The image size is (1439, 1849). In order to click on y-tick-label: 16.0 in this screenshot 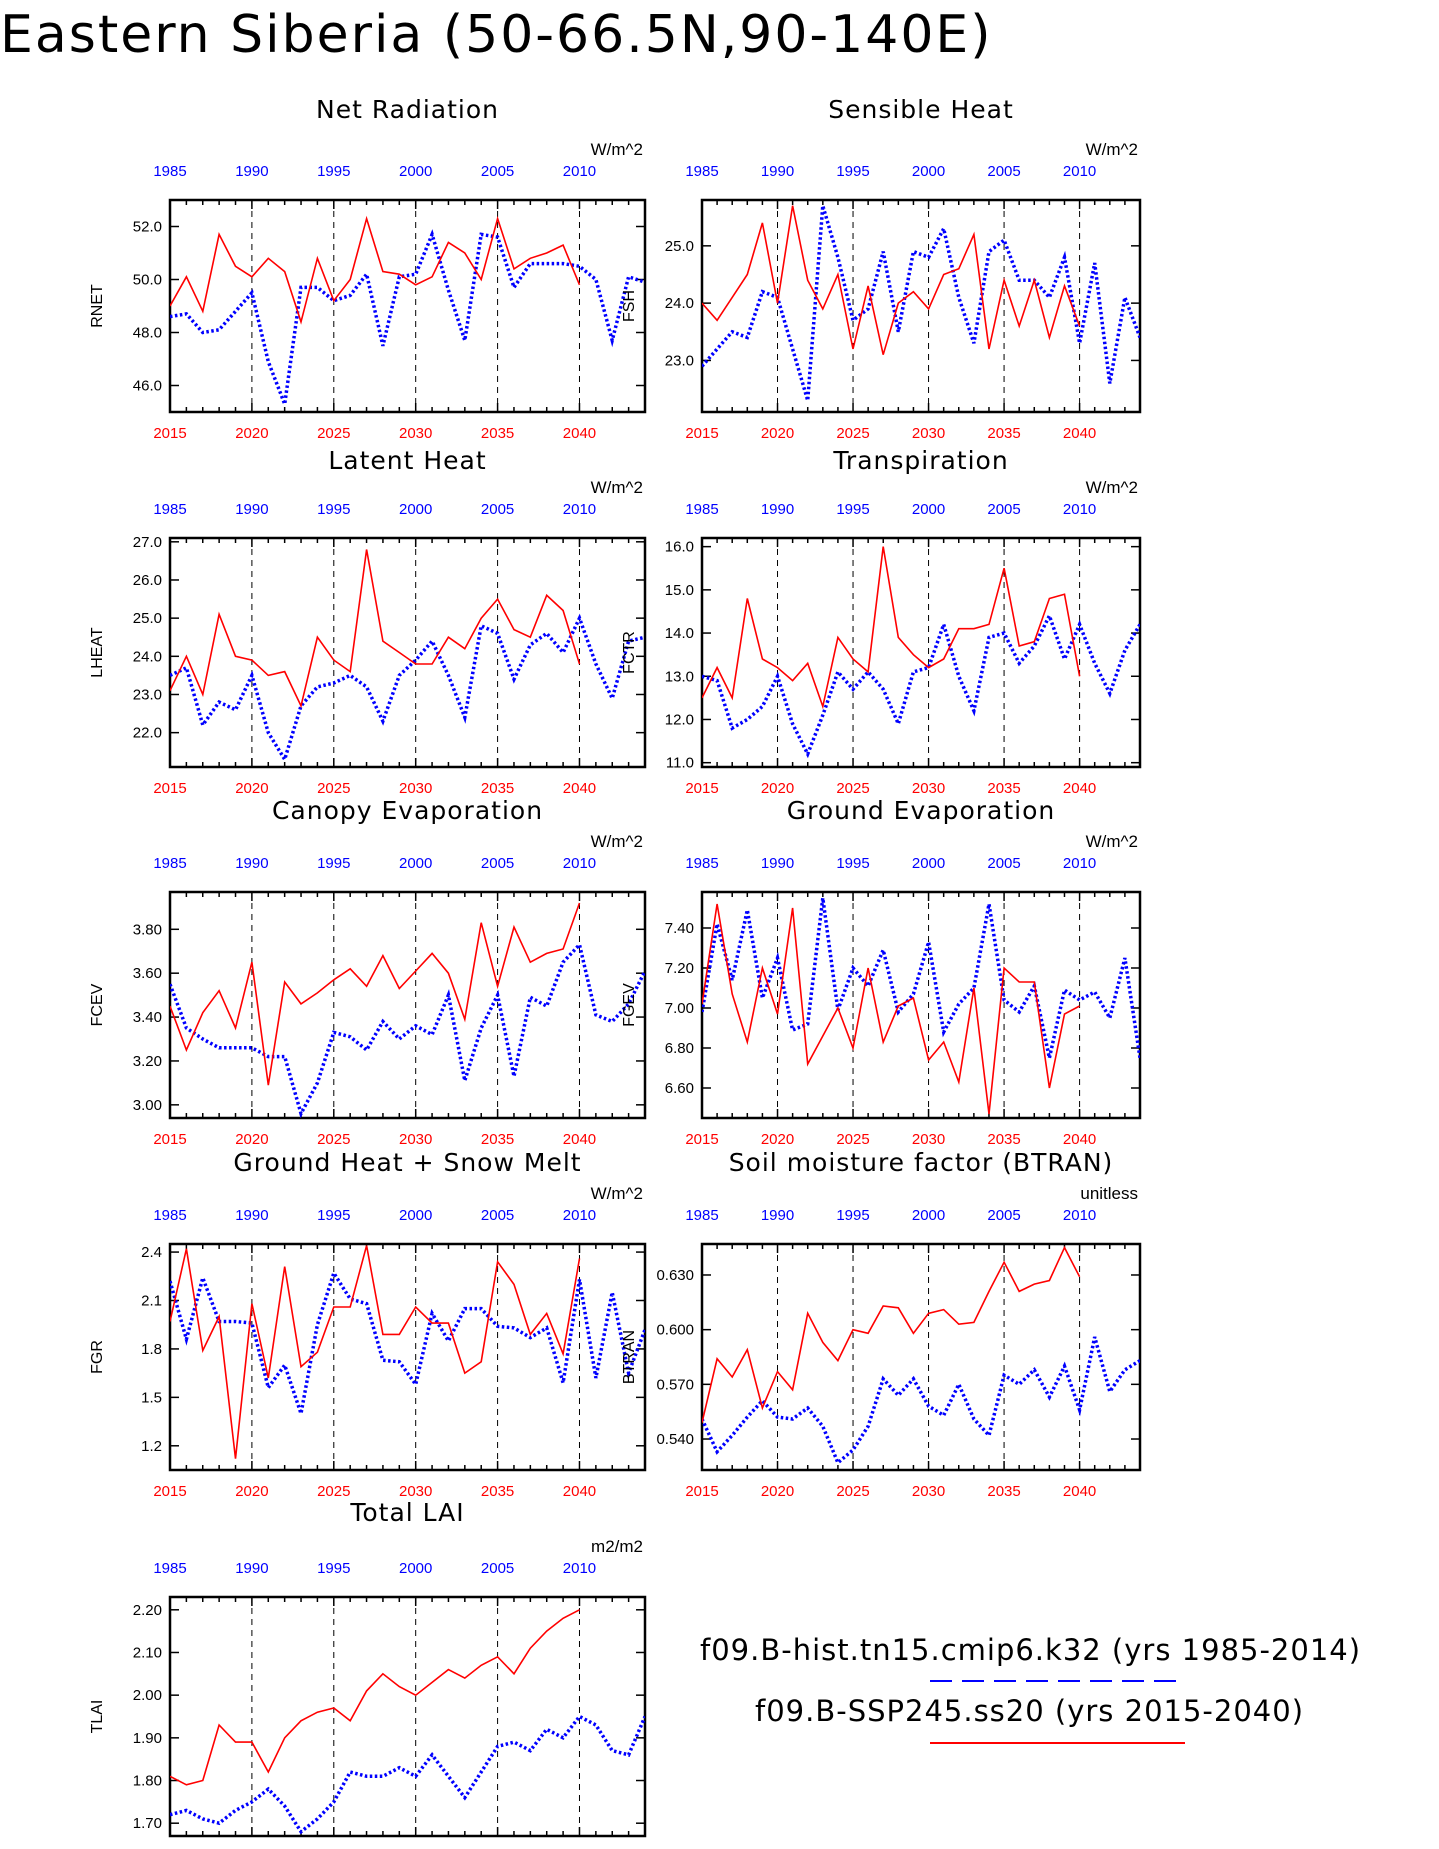, I will do `click(679, 547)`.